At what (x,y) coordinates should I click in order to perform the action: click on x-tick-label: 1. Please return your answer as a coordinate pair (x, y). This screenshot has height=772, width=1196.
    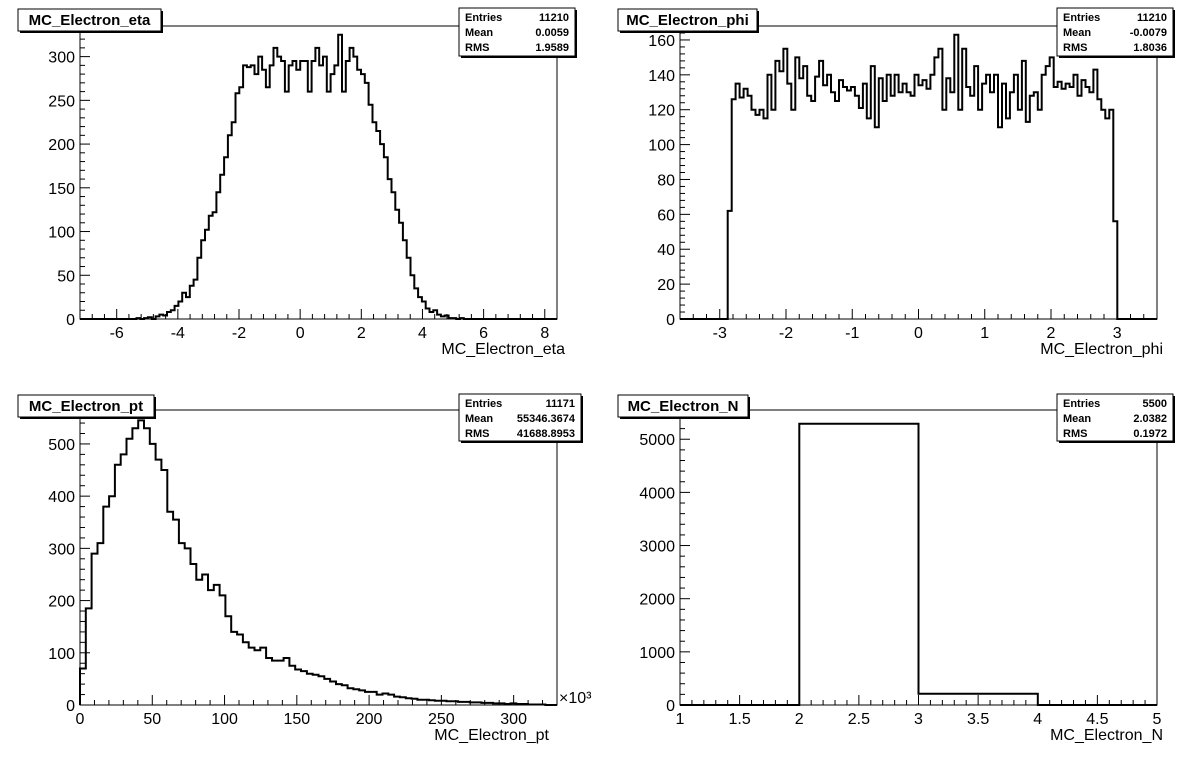
    Looking at the image, I should click on (680, 719).